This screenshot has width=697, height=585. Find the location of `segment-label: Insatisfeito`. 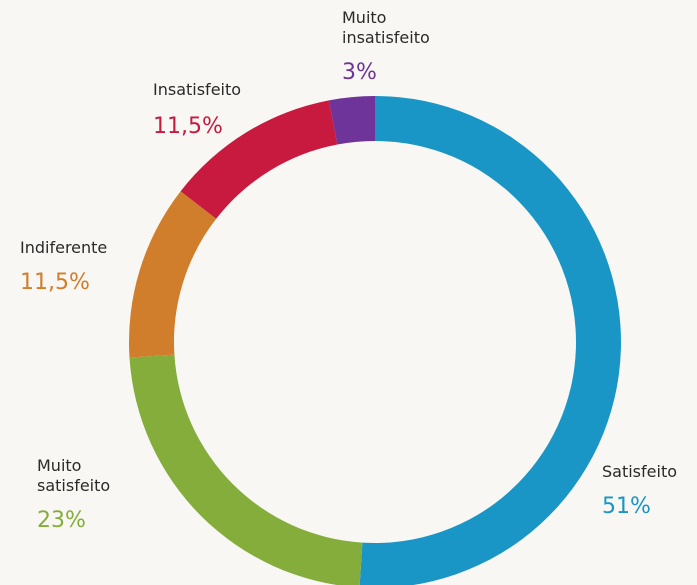

segment-label: Insatisfeito is located at coordinates (197, 89).